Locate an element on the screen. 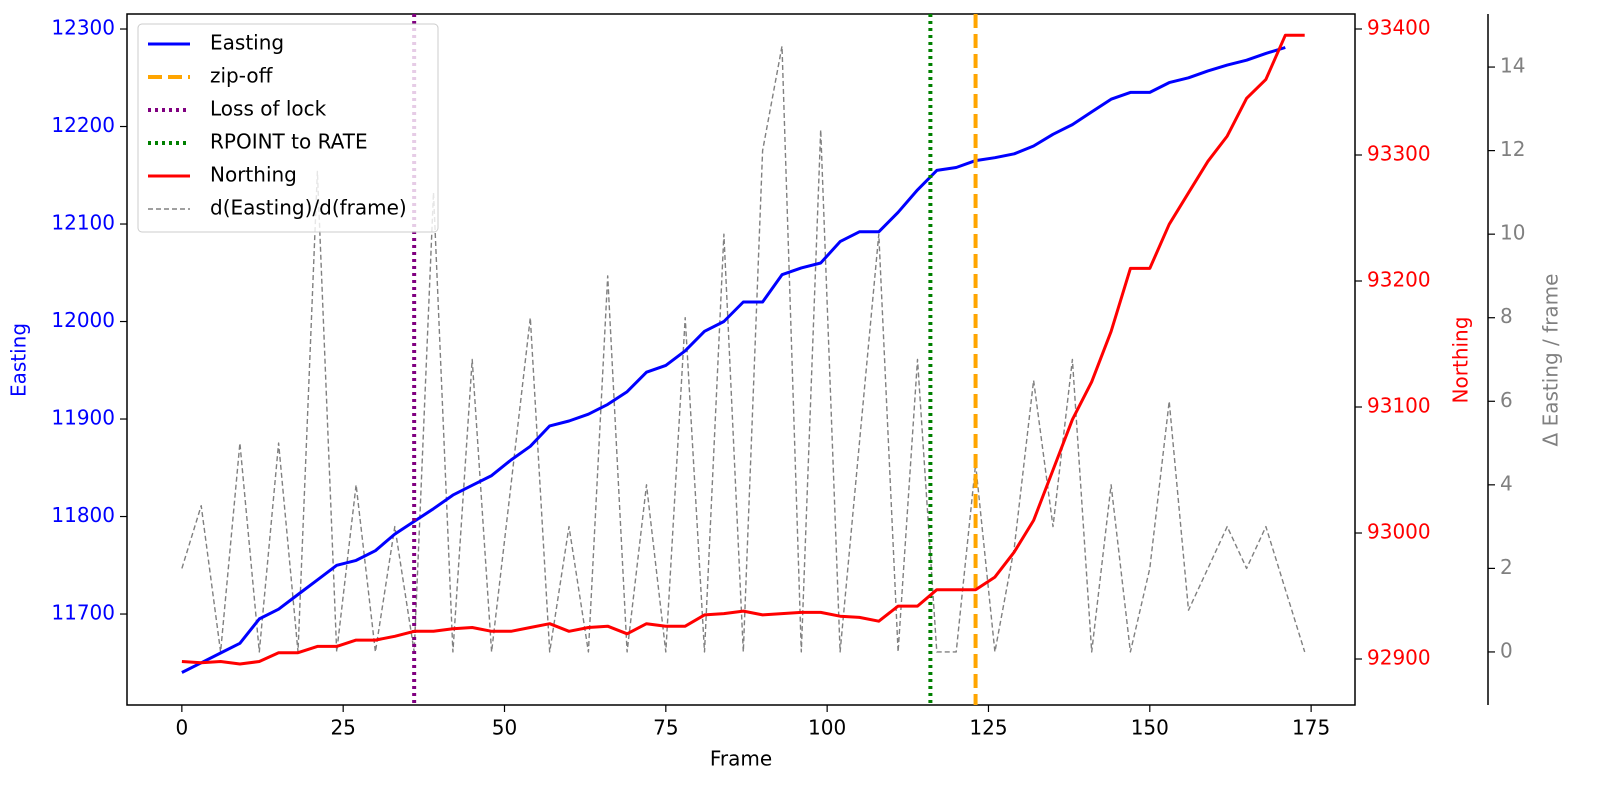 The height and width of the screenshot is (789, 1600). y3-tick-label: 12 is located at coordinates (1512, 149).